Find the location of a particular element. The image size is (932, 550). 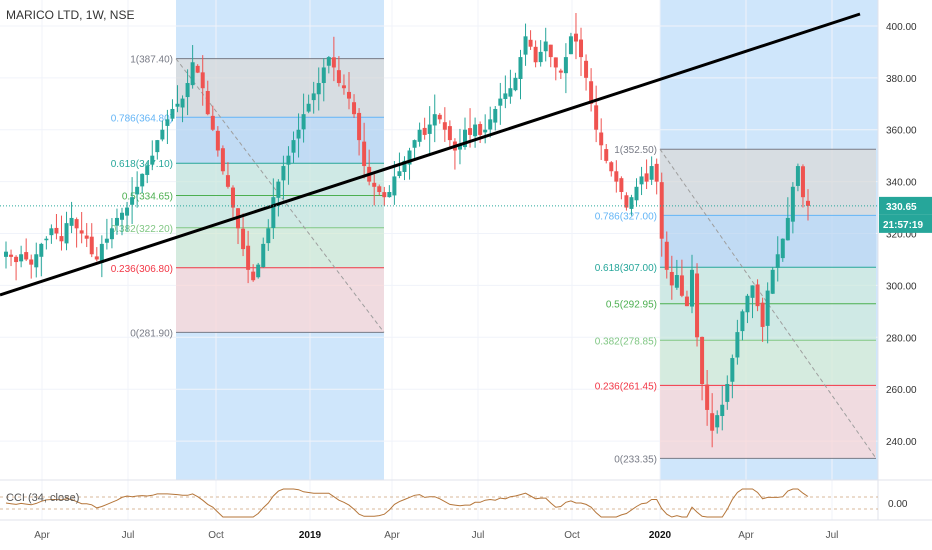

last-price-value: 330.65 is located at coordinates (901, 207).